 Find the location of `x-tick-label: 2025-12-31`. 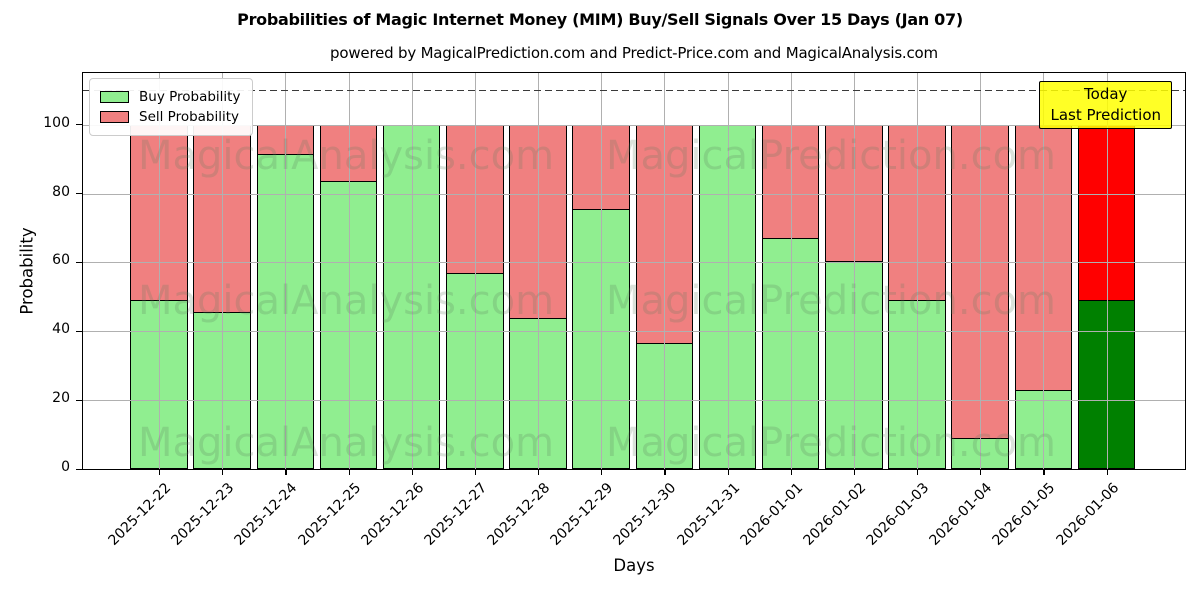

x-tick-label: 2025-12-31 is located at coordinates (708, 514).